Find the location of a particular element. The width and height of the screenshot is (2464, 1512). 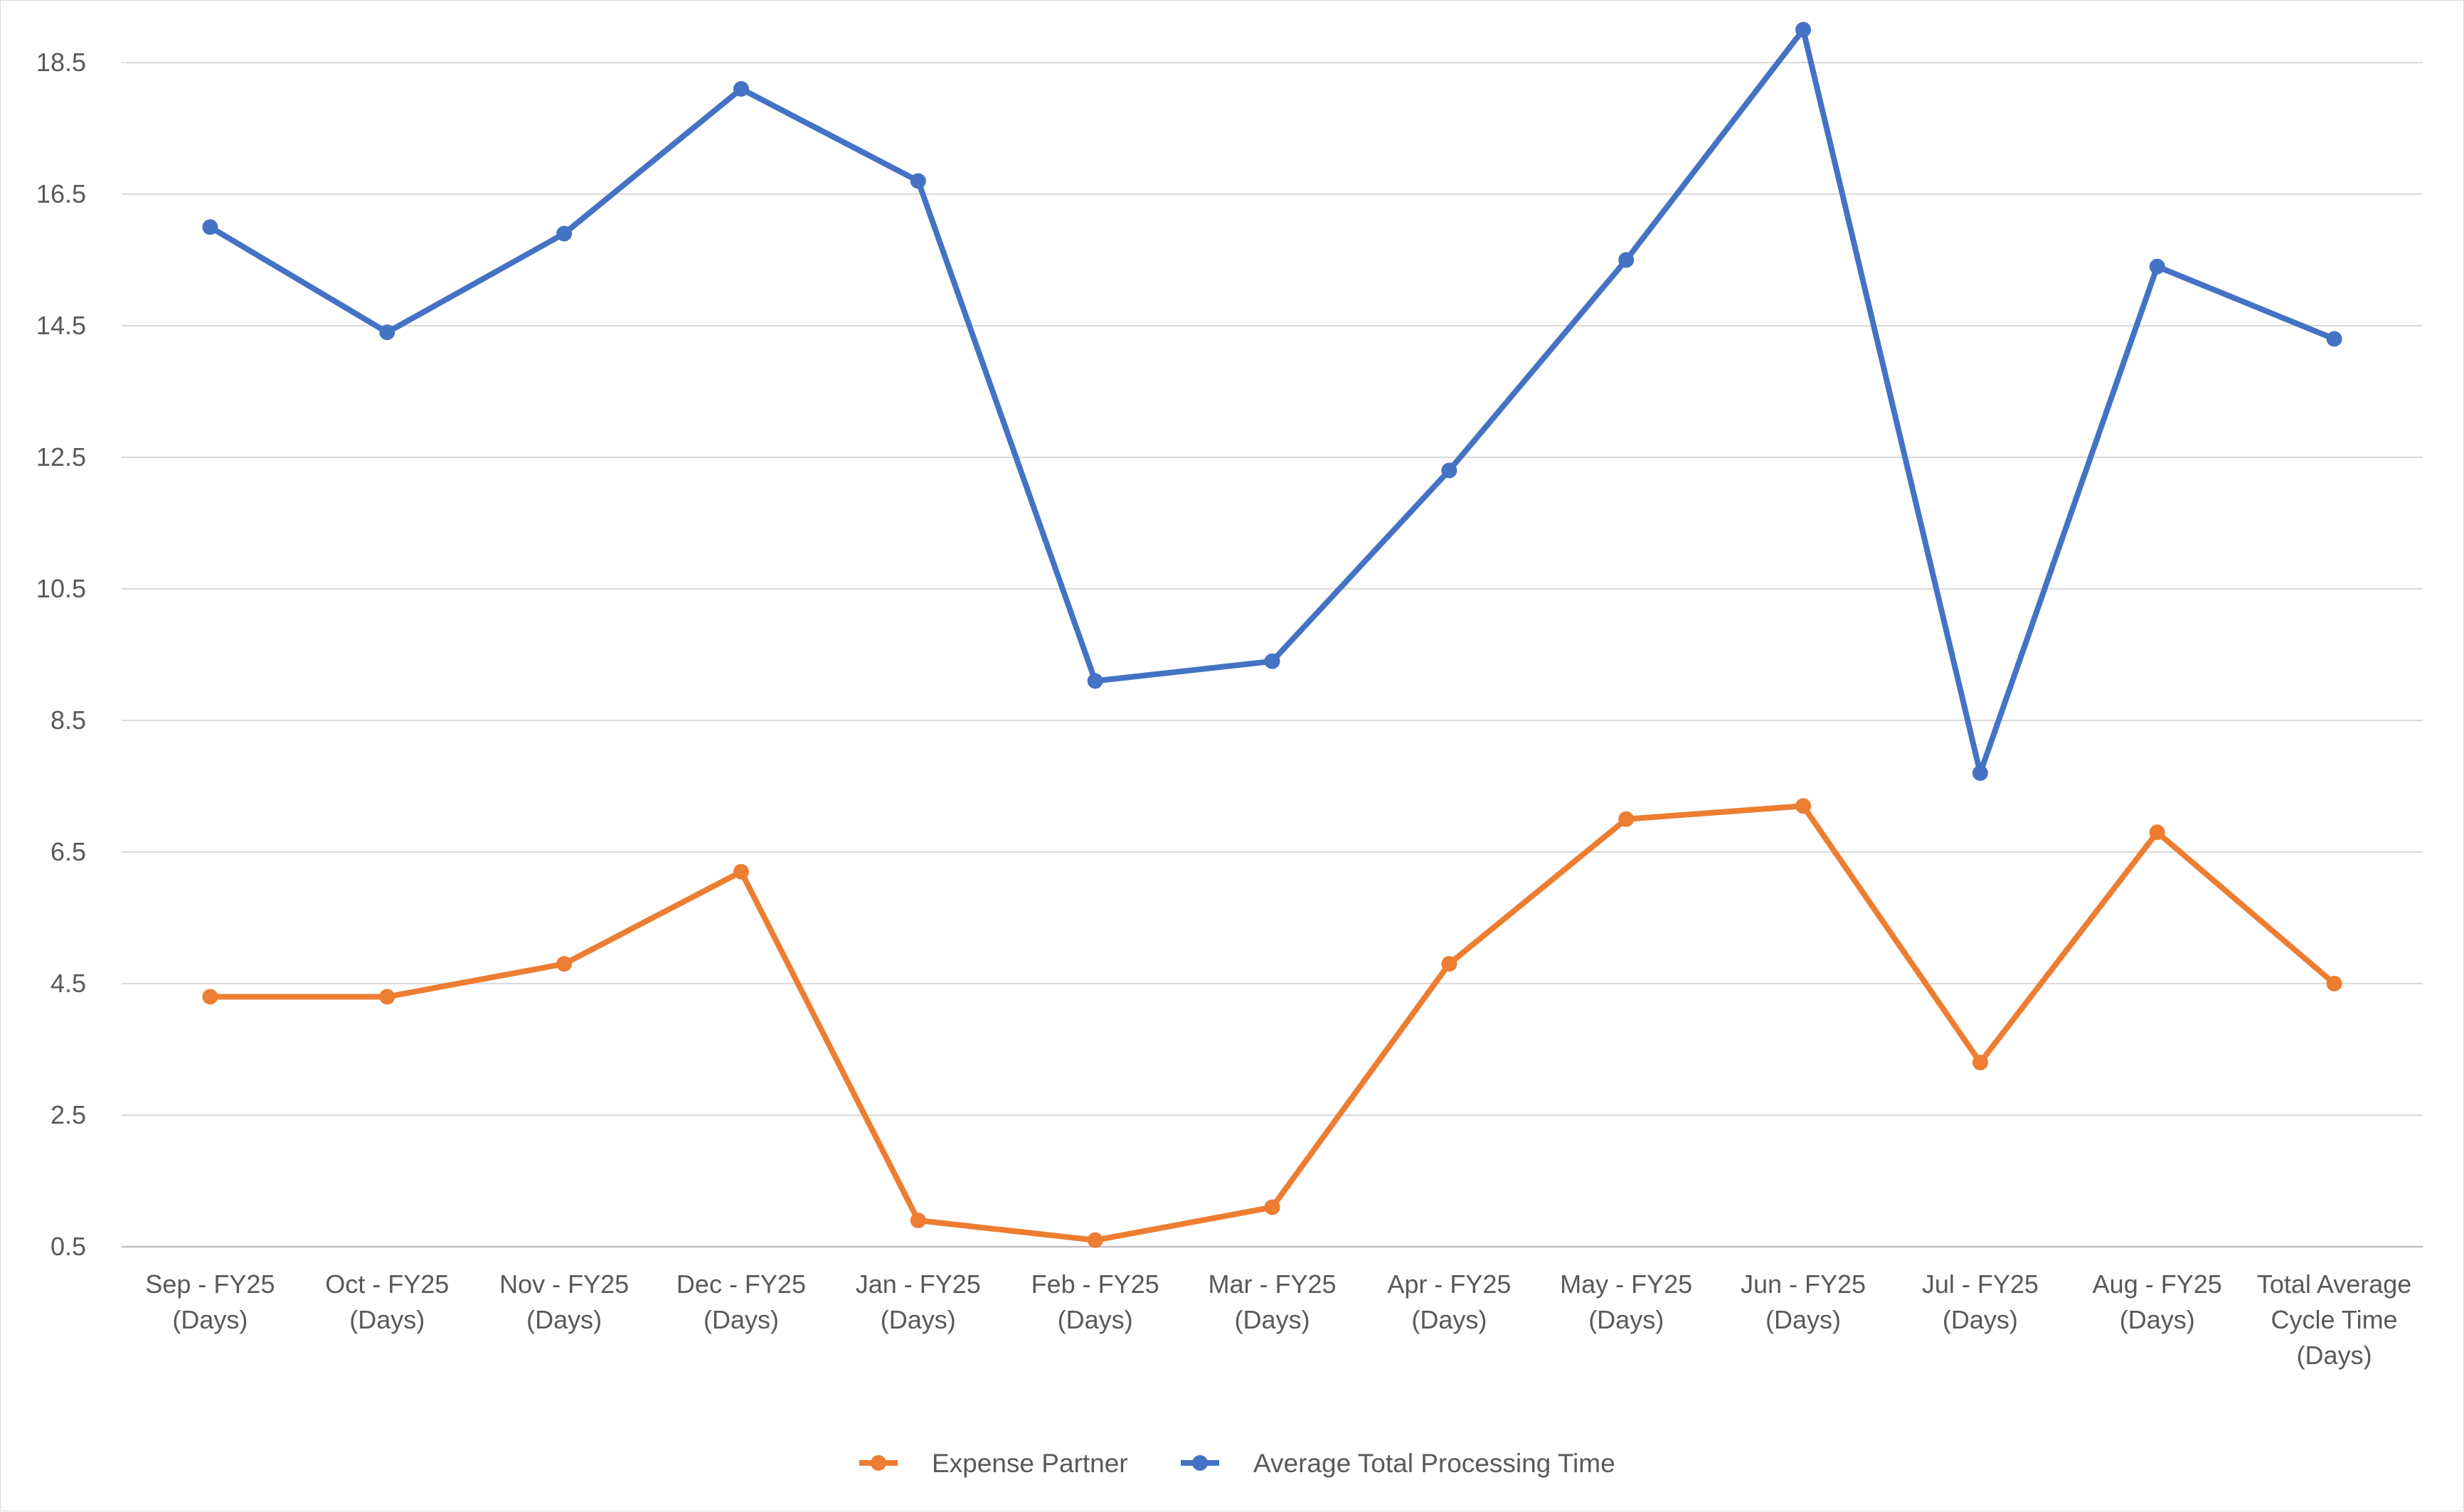

x-tick-label: Dec - FY25 (Days) is located at coordinates (741, 1301).